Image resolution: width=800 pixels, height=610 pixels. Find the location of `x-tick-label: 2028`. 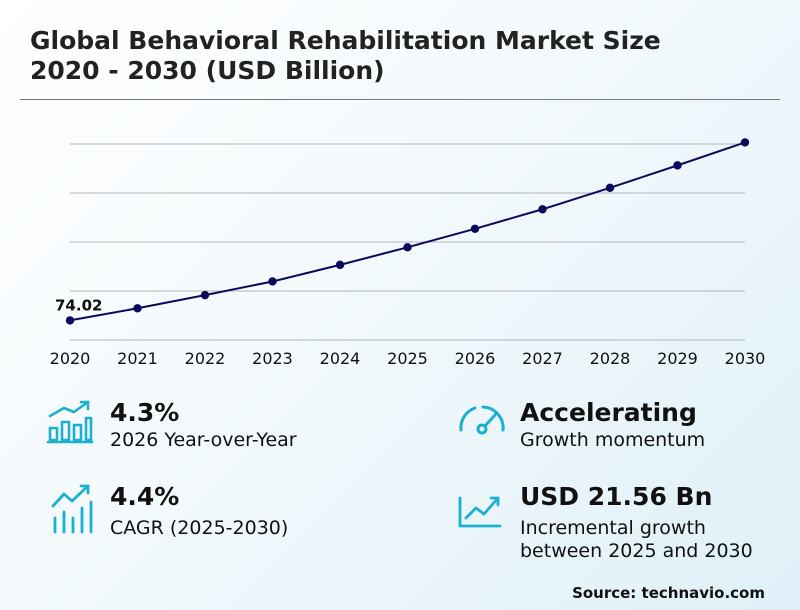

x-tick-label: 2028 is located at coordinates (610, 358).